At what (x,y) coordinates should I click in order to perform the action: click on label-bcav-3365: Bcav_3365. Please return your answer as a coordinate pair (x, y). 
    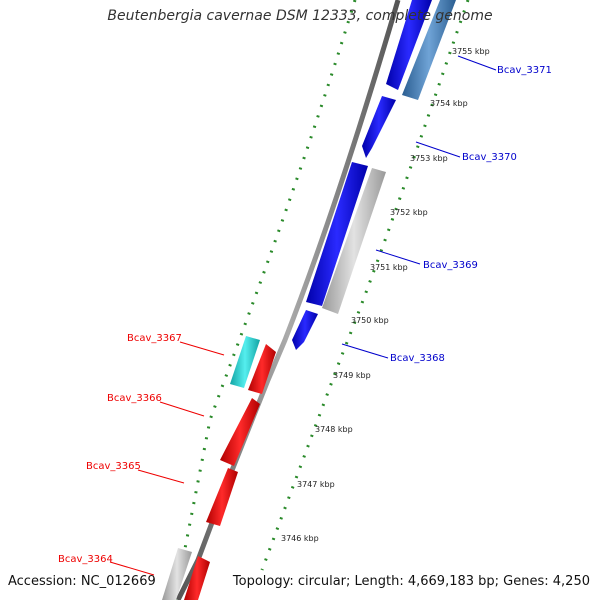
    Looking at the image, I should click on (113, 466).